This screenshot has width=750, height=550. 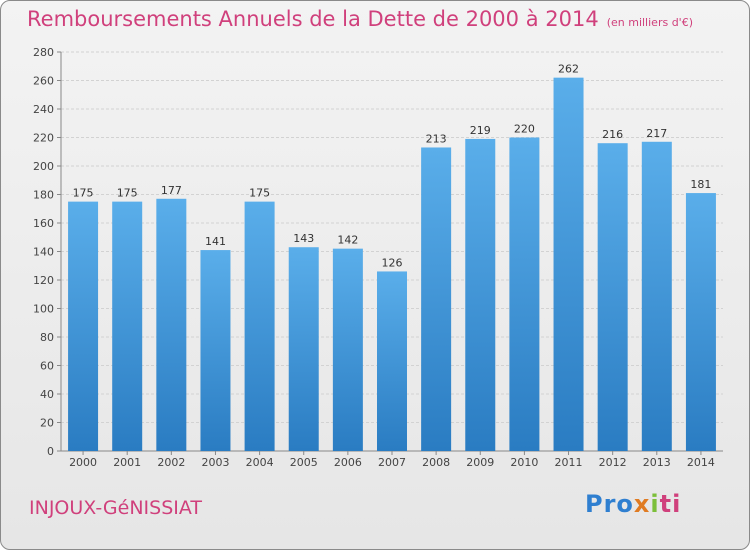 I want to click on x-tick-label: 2000, so click(x=83, y=462).